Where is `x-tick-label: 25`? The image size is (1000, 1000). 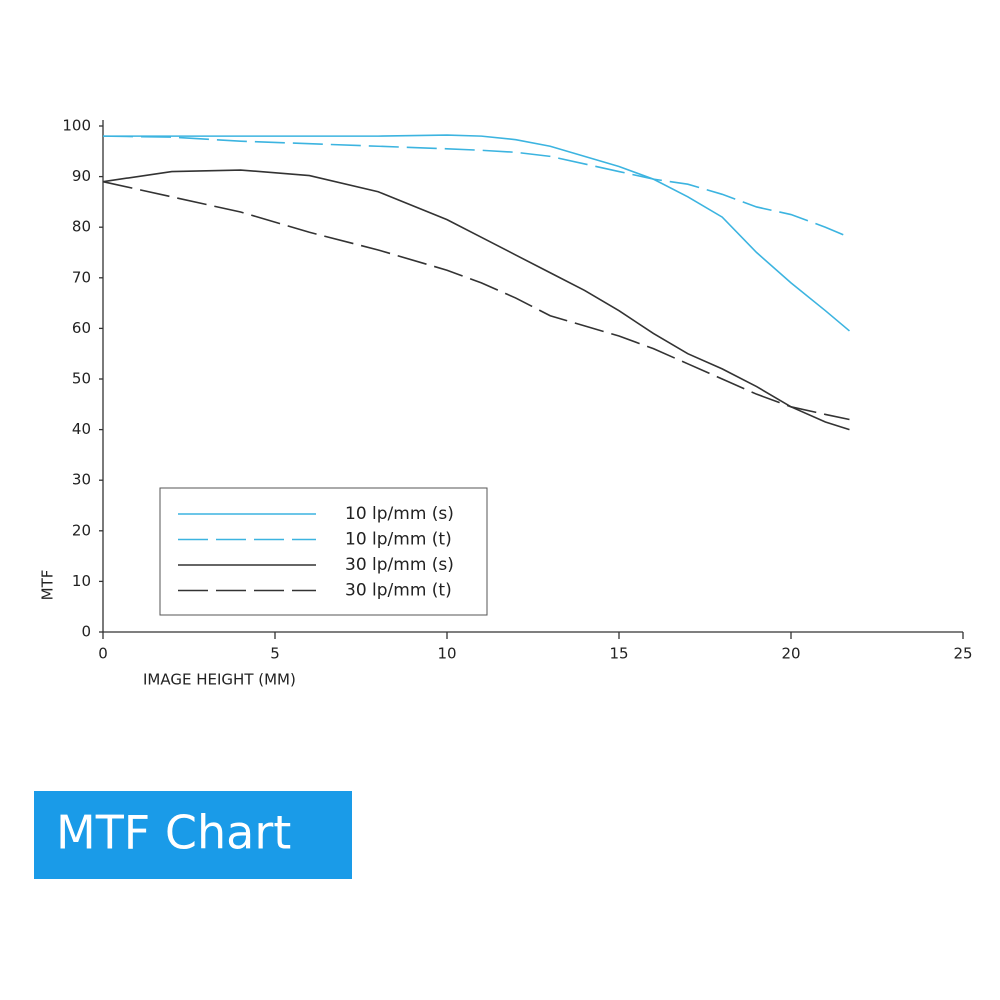 x-tick-label: 25 is located at coordinates (962, 654).